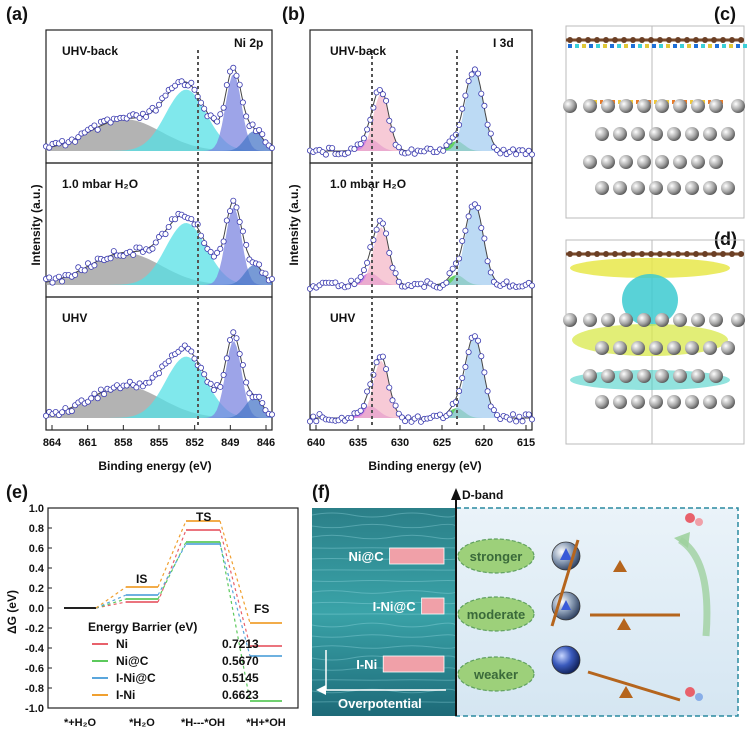 The image size is (748, 741). What do you see at coordinates (482, 495) in the screenshot?
I see `panel-f-dband-label: D-band` at bounding box center [482, 495].